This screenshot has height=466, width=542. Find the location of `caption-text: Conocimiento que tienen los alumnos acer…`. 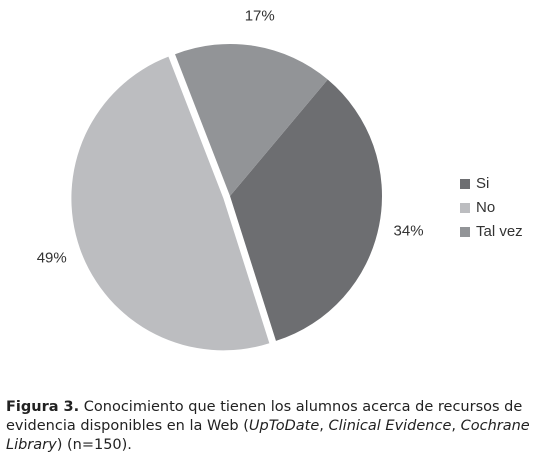

caption-text: Conocimiento que tienen los alumnos acer… is located at coordinates (264, 416).